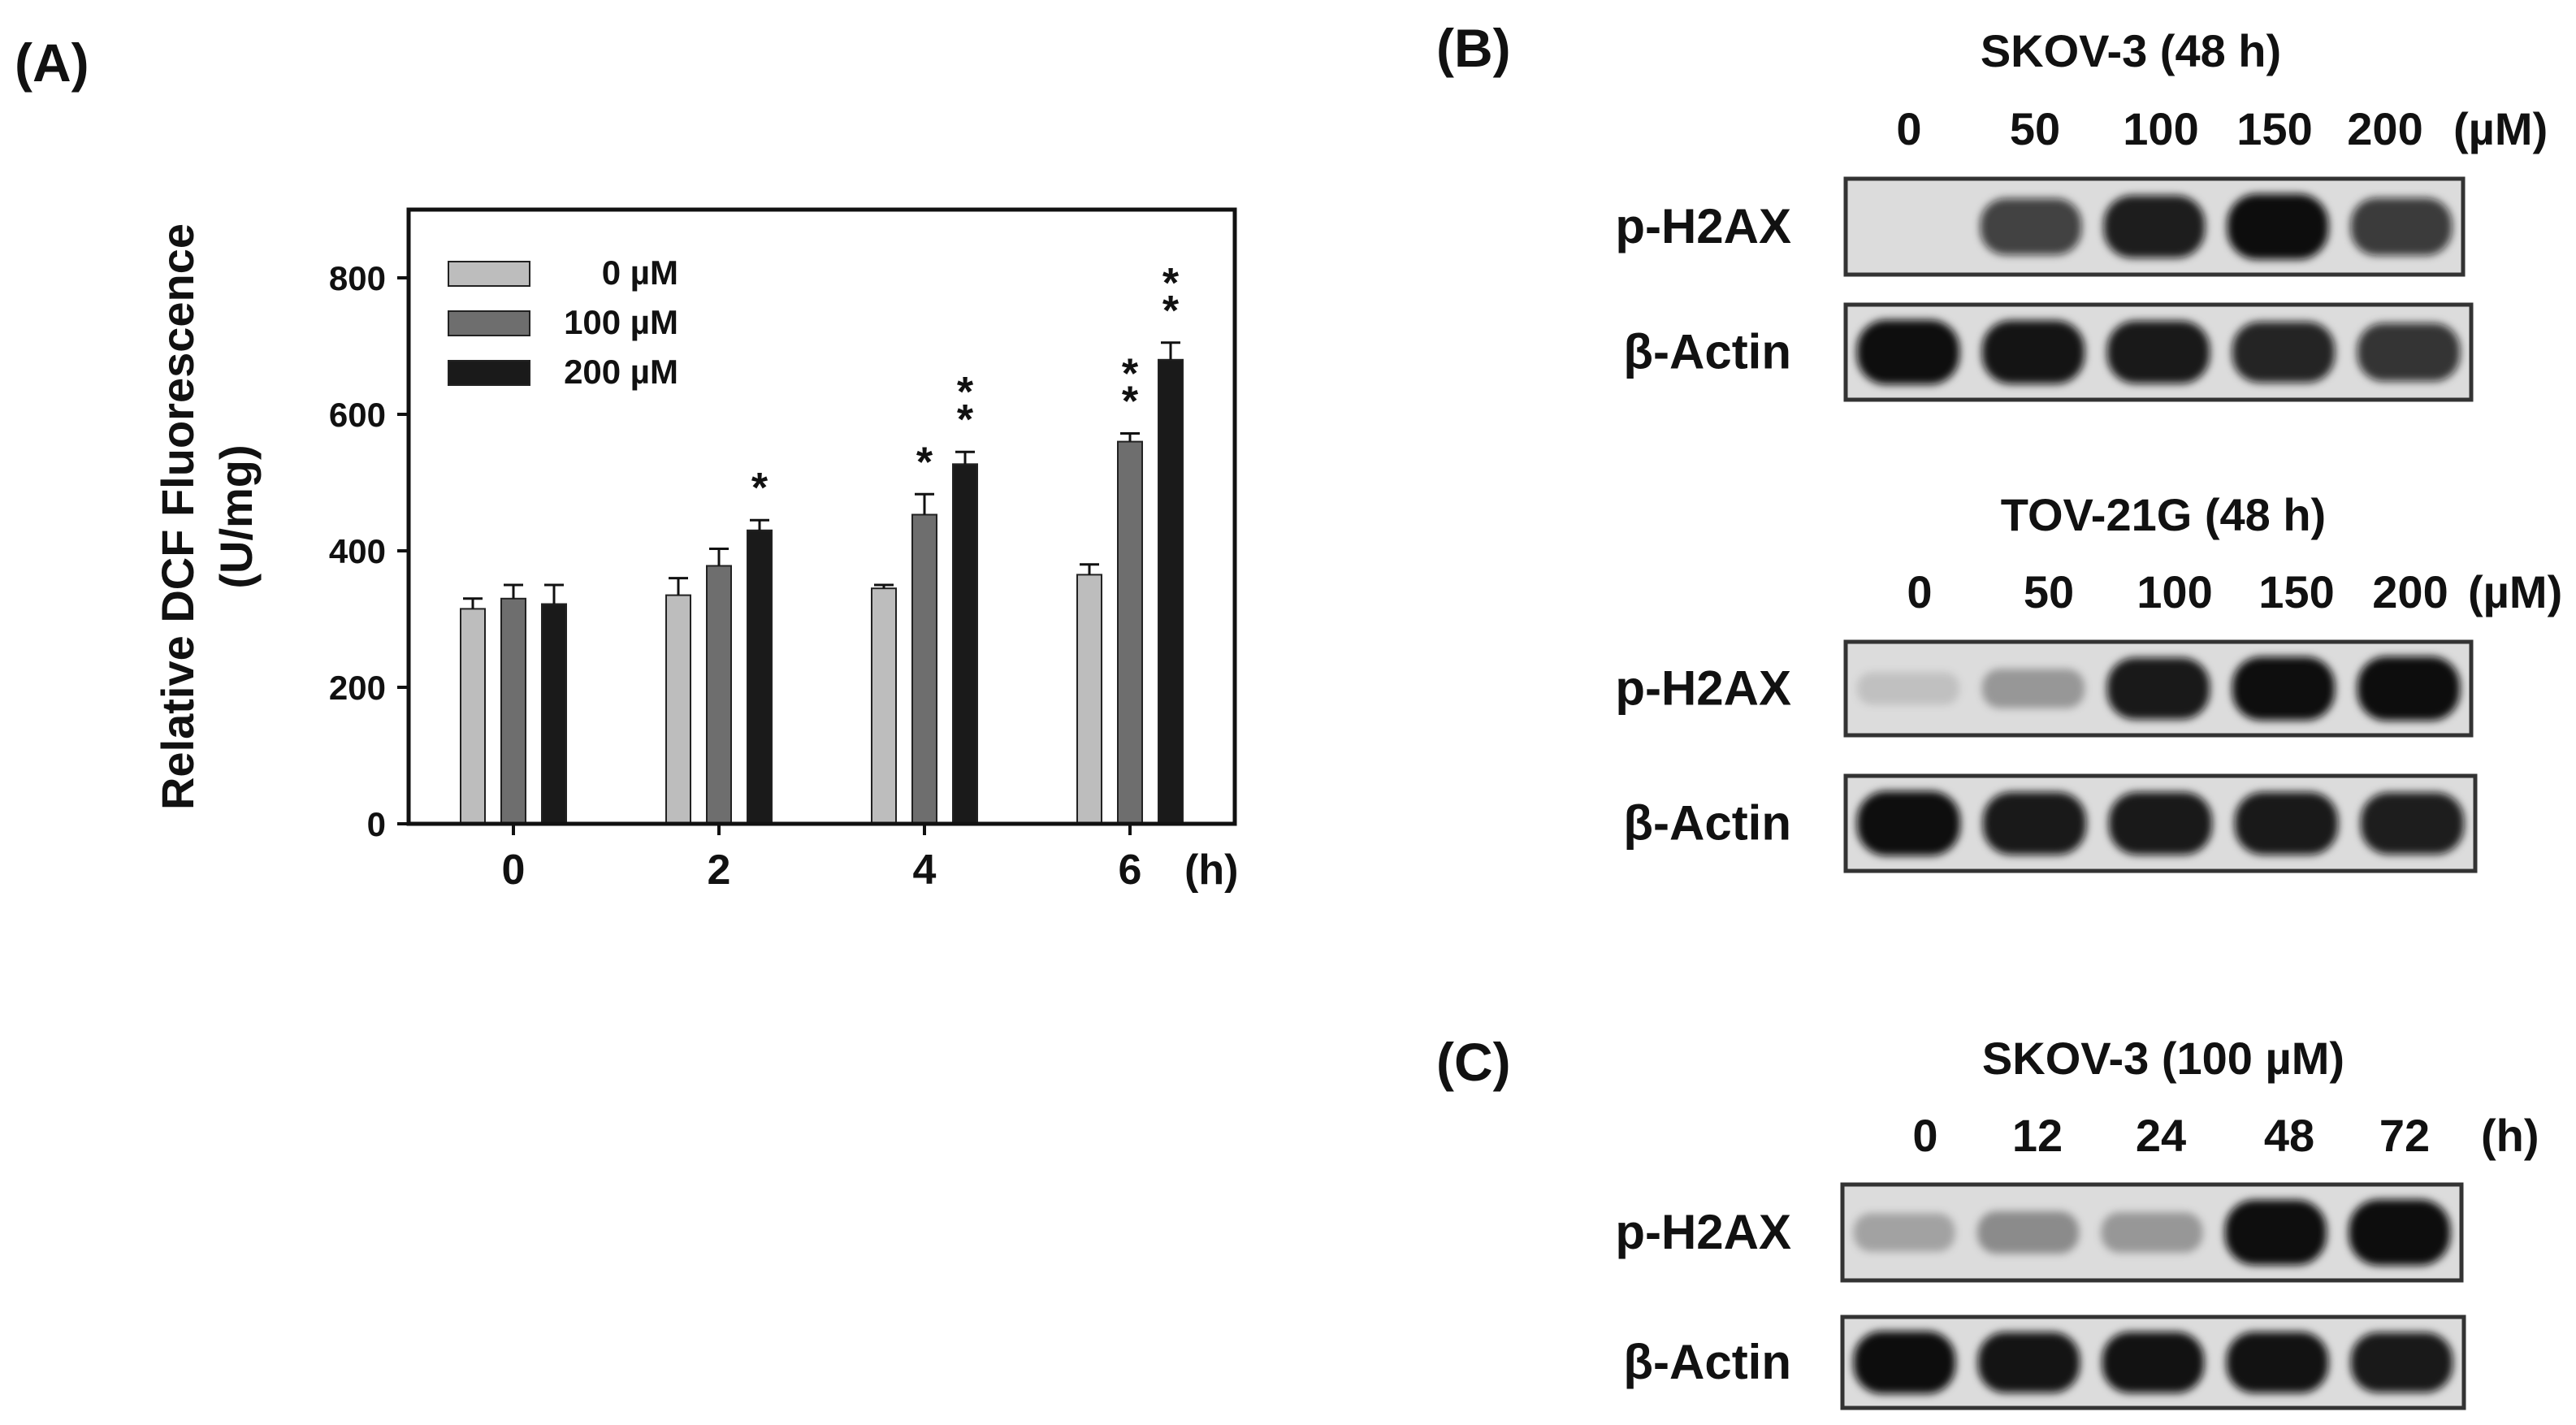 The width and height of the screenshot is (2576, 1425). Describe the element at coordinates (52, 63) in the screenshot. I see `panel-a-label: (A)` at that location.